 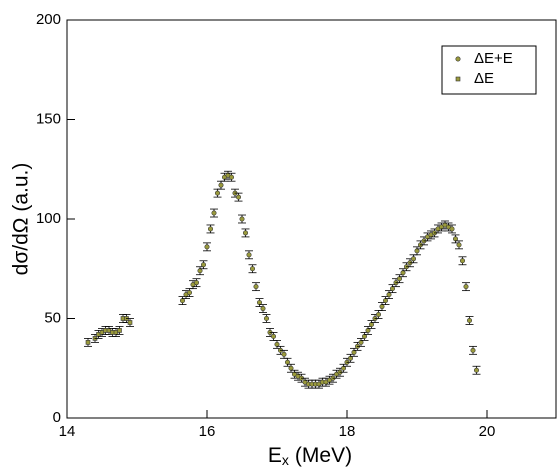 What do you see at coordinates (275, 455) in the screenshot?
I see `x-axis-title-main: E` at bounding box center [275, 455].